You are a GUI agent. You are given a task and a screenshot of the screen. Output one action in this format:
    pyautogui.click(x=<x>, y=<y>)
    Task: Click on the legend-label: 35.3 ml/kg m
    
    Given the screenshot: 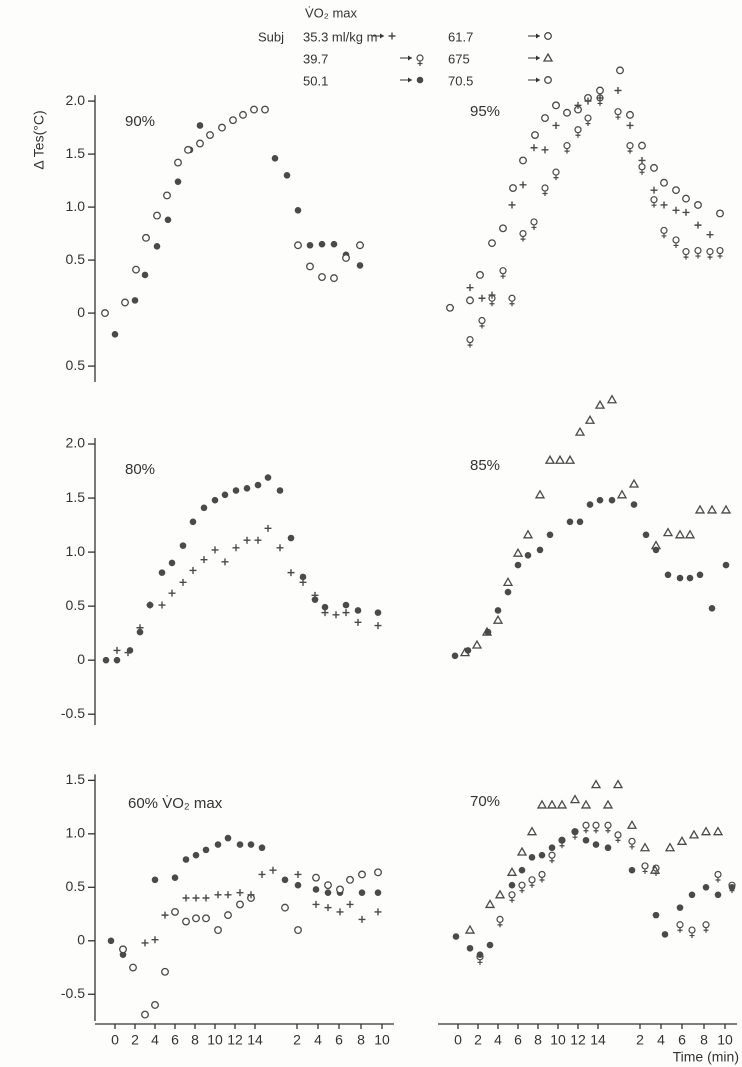 What is the action you would take?
    pyautogui.click(x=340, y=36)
    